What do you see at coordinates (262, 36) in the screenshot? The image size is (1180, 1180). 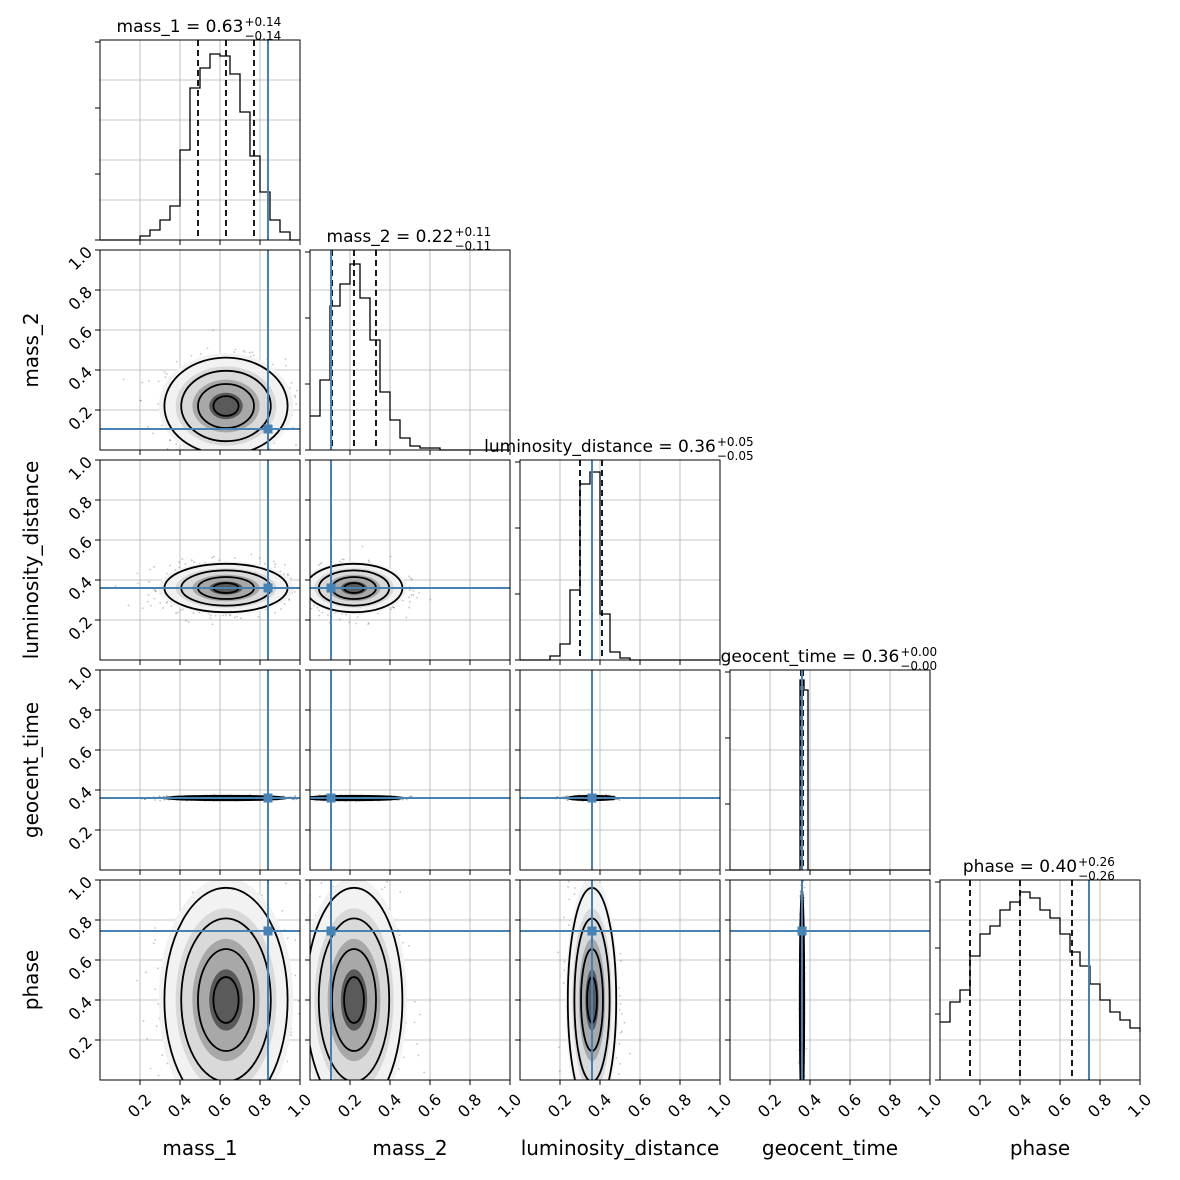 I see `title-minus: −0.14` at bounding box center [262, 36].